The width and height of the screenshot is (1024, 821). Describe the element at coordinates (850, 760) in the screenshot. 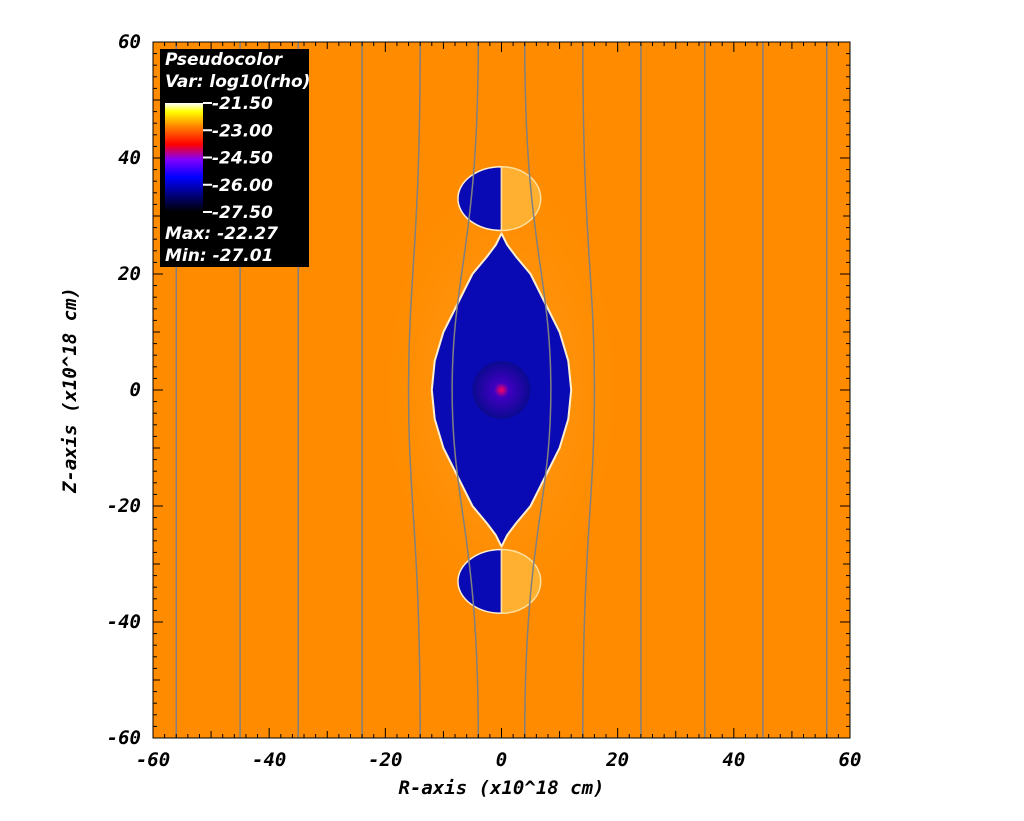

I see `x-tick-label: 60` at that location.